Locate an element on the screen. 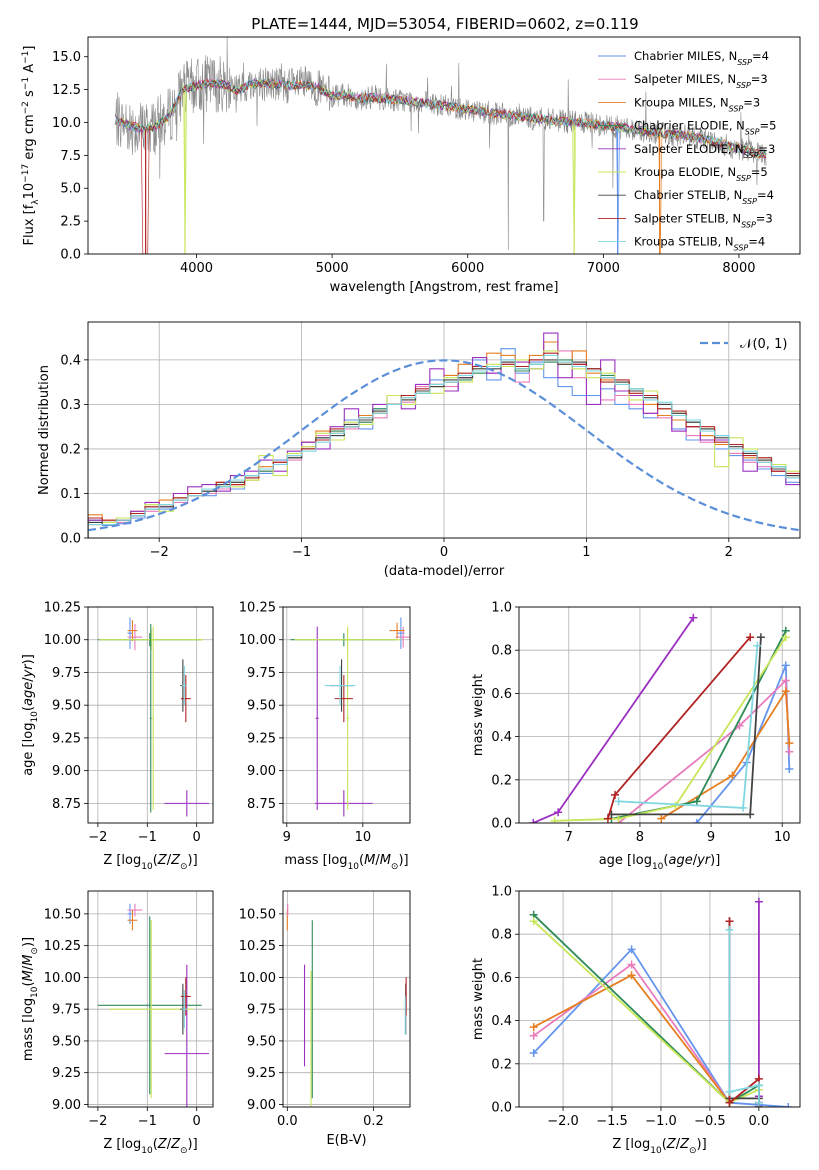 The width and height of the screenshot is (819, 1170). y-tick-label: 0.6 is located at coordinates (501, 978).